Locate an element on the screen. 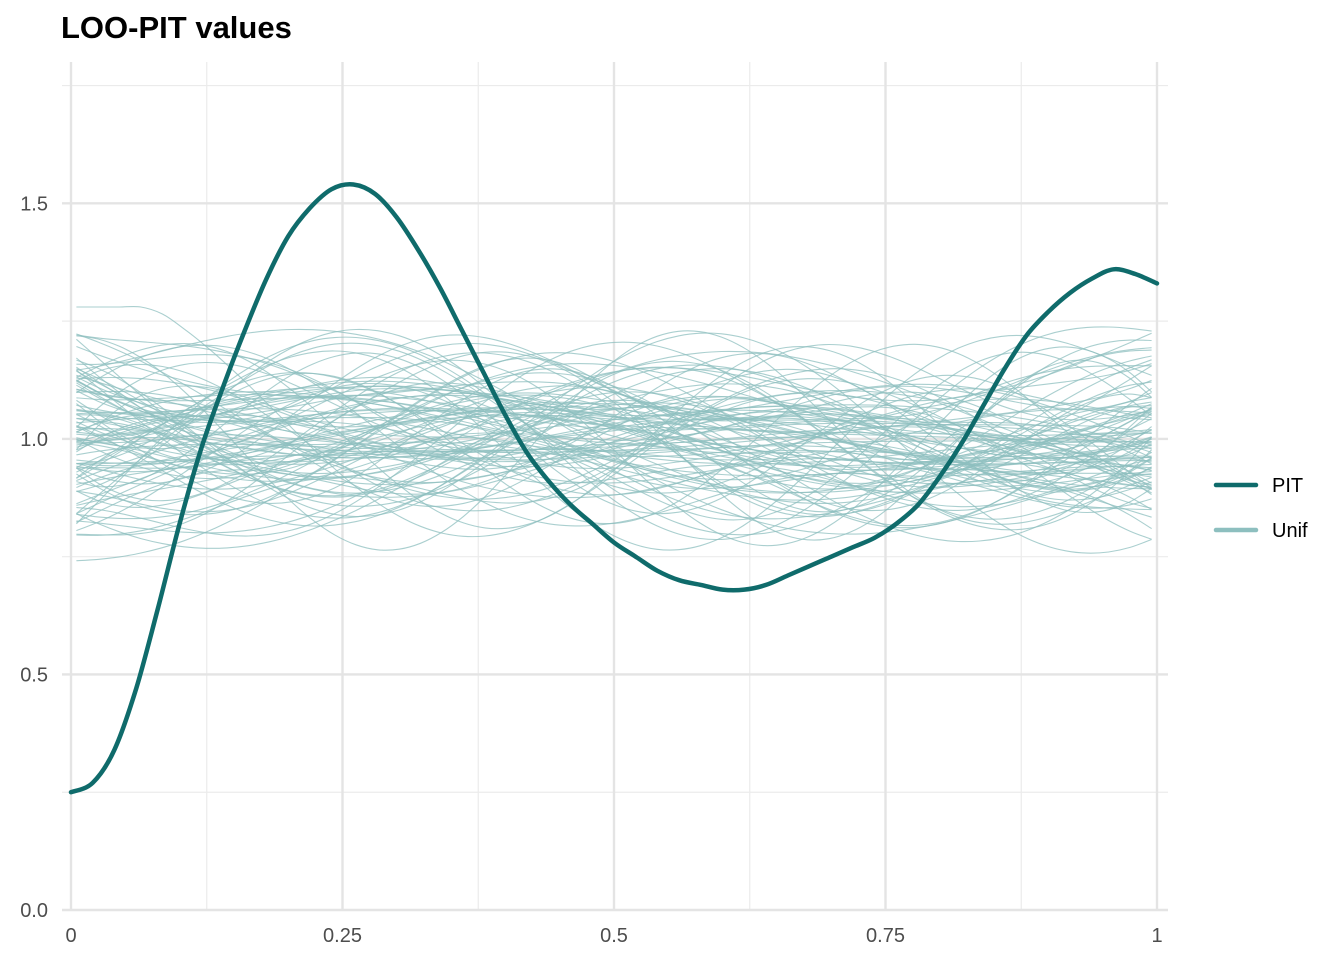 Image resolution: width=1344 pixels, height=960 pixels. x-axis: 0 0.25 0.5 0.75 1 is located at coordinates (613, 936).